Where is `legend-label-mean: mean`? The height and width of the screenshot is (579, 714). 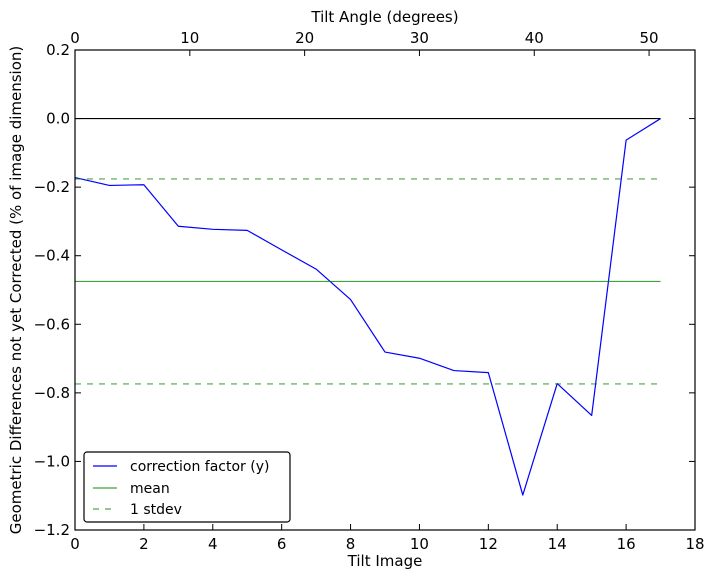
legend-label-mean: mean is located at coordinates (150, 489).